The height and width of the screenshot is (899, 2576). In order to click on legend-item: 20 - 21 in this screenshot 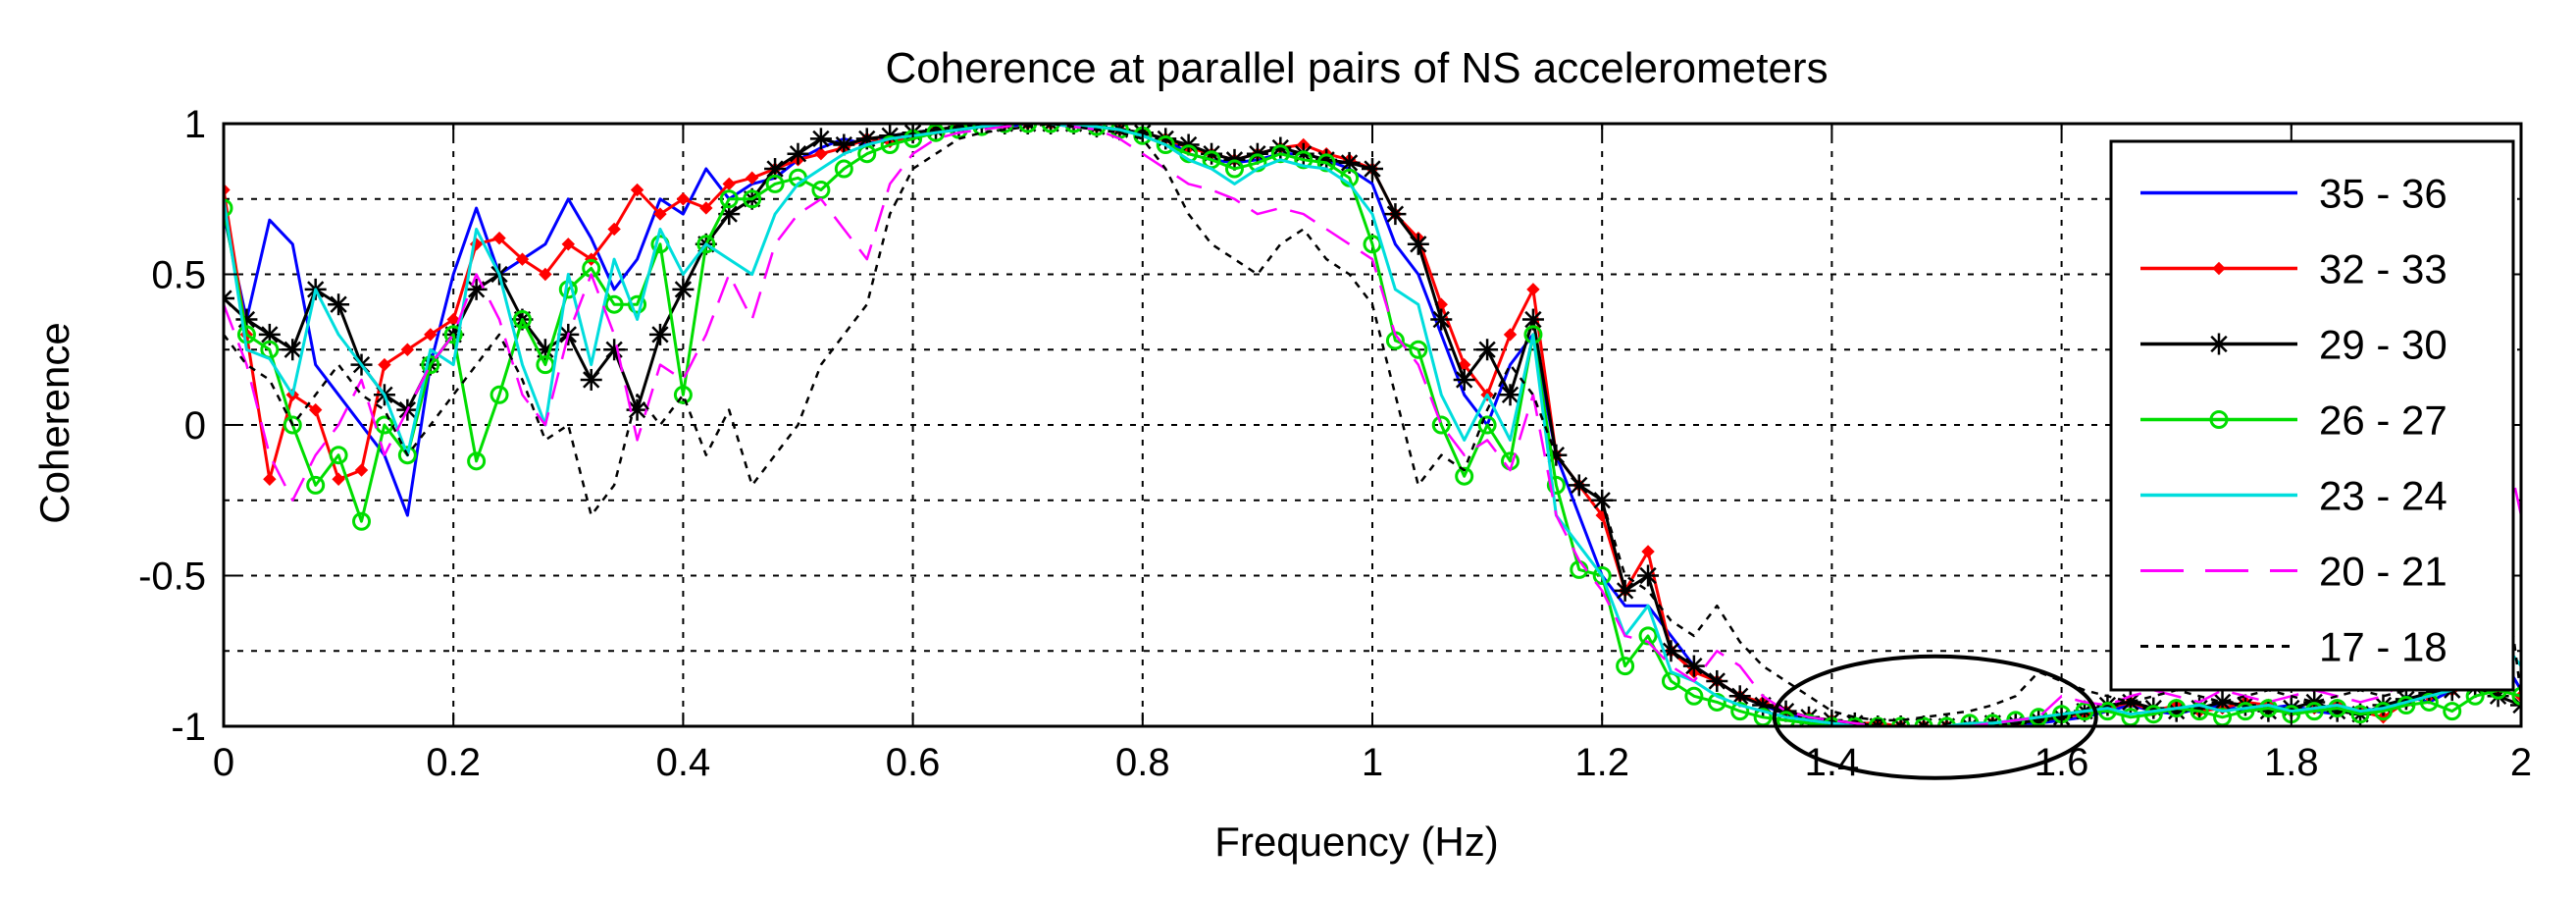, I will do `click(2293, 572)`.